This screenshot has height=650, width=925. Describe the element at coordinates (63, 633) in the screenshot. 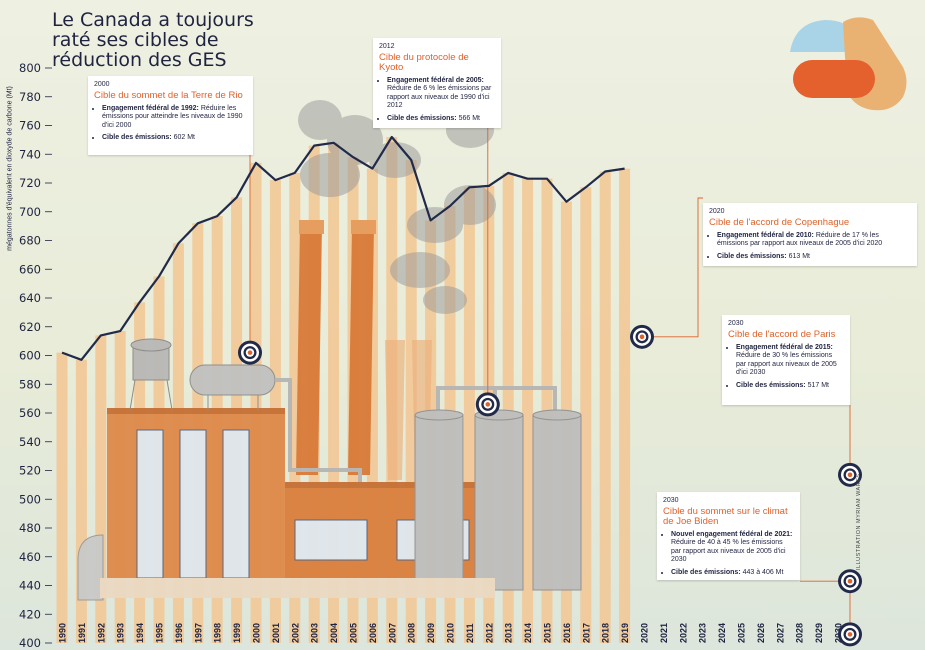

I see `x-tick-label: 1990` at that location.